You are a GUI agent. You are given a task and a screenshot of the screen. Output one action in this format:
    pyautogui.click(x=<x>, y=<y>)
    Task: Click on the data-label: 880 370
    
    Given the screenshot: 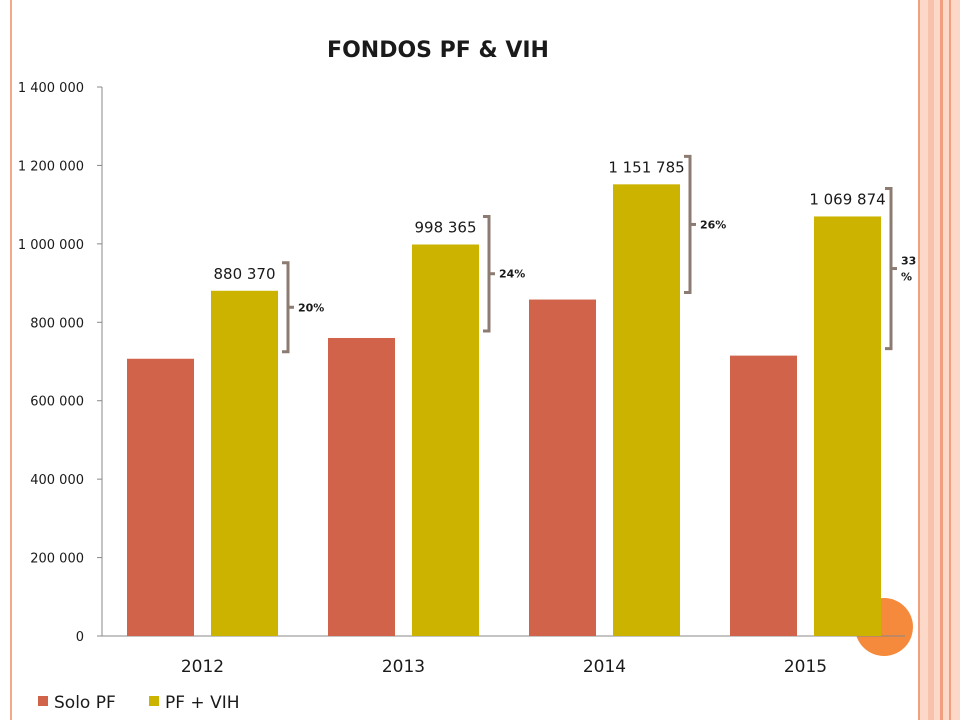 What is the action you would take?
    pyautogui.click(x=244, y=274)
    